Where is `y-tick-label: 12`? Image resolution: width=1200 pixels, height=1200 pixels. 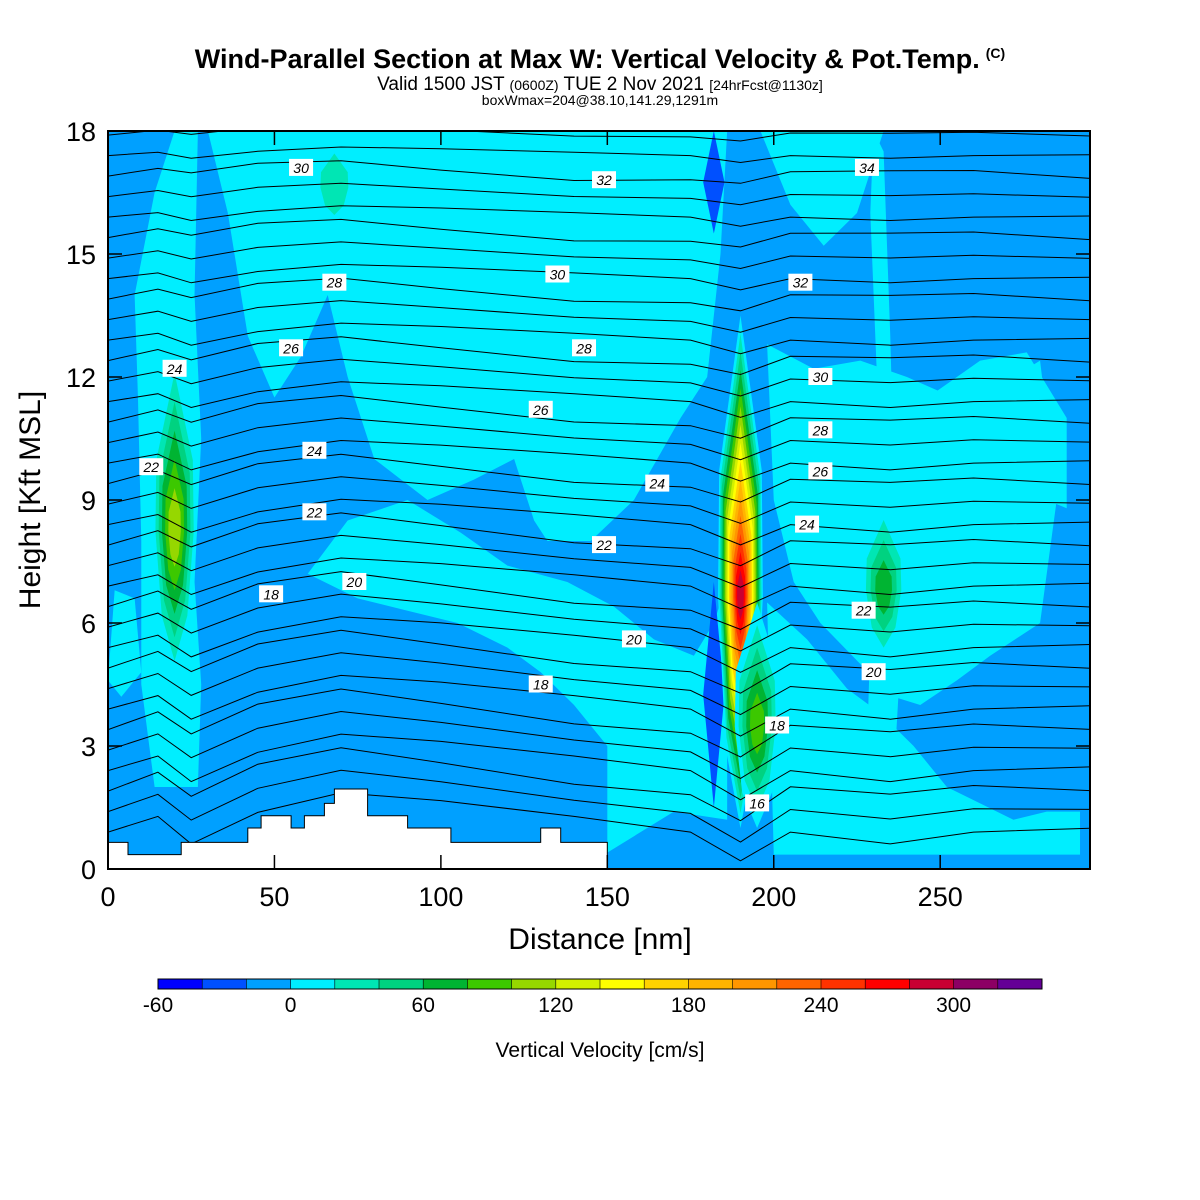 y-tick-label: 12 is located at coordinates (81, 378).